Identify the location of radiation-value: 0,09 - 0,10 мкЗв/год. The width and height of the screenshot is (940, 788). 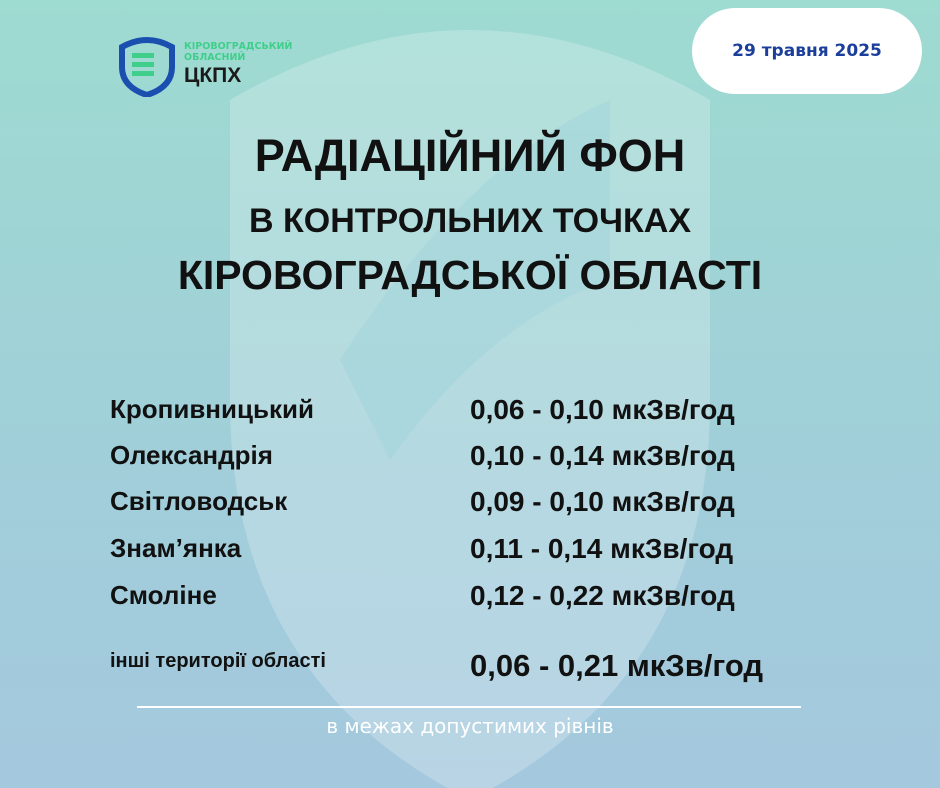
(602, 501).